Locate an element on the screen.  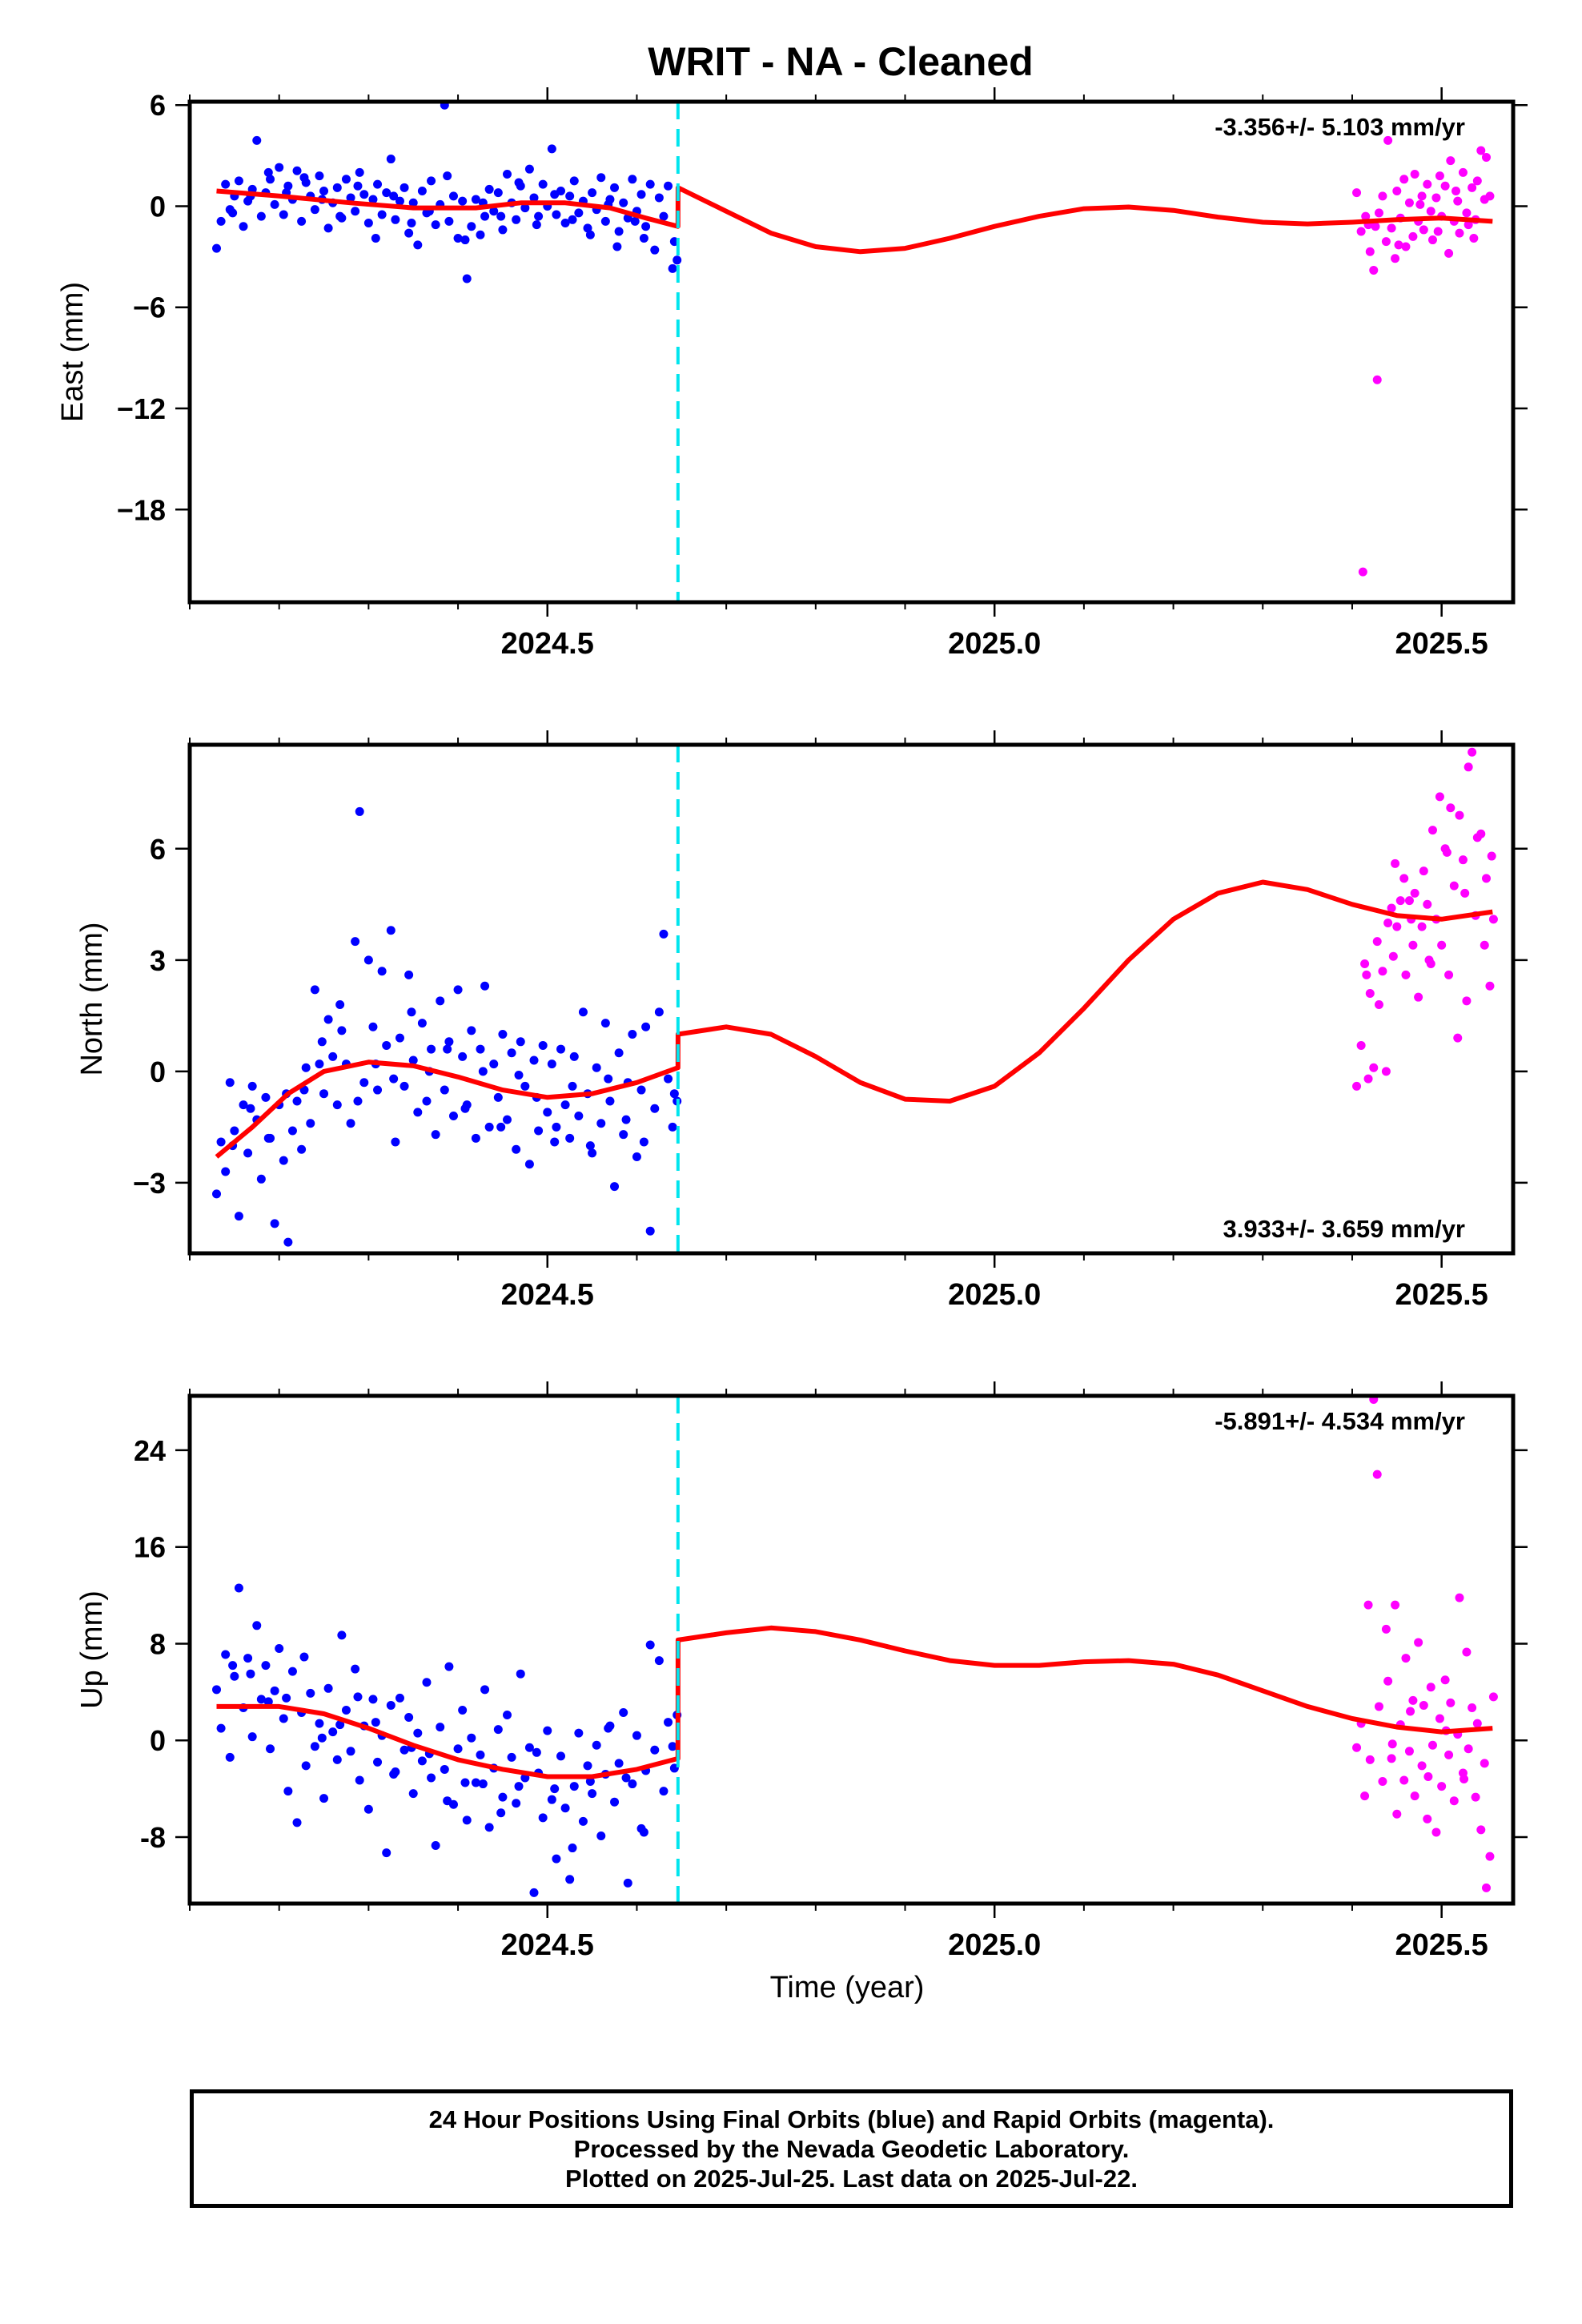
y-tick-label: 16 is located at coordinates (150, 1547).